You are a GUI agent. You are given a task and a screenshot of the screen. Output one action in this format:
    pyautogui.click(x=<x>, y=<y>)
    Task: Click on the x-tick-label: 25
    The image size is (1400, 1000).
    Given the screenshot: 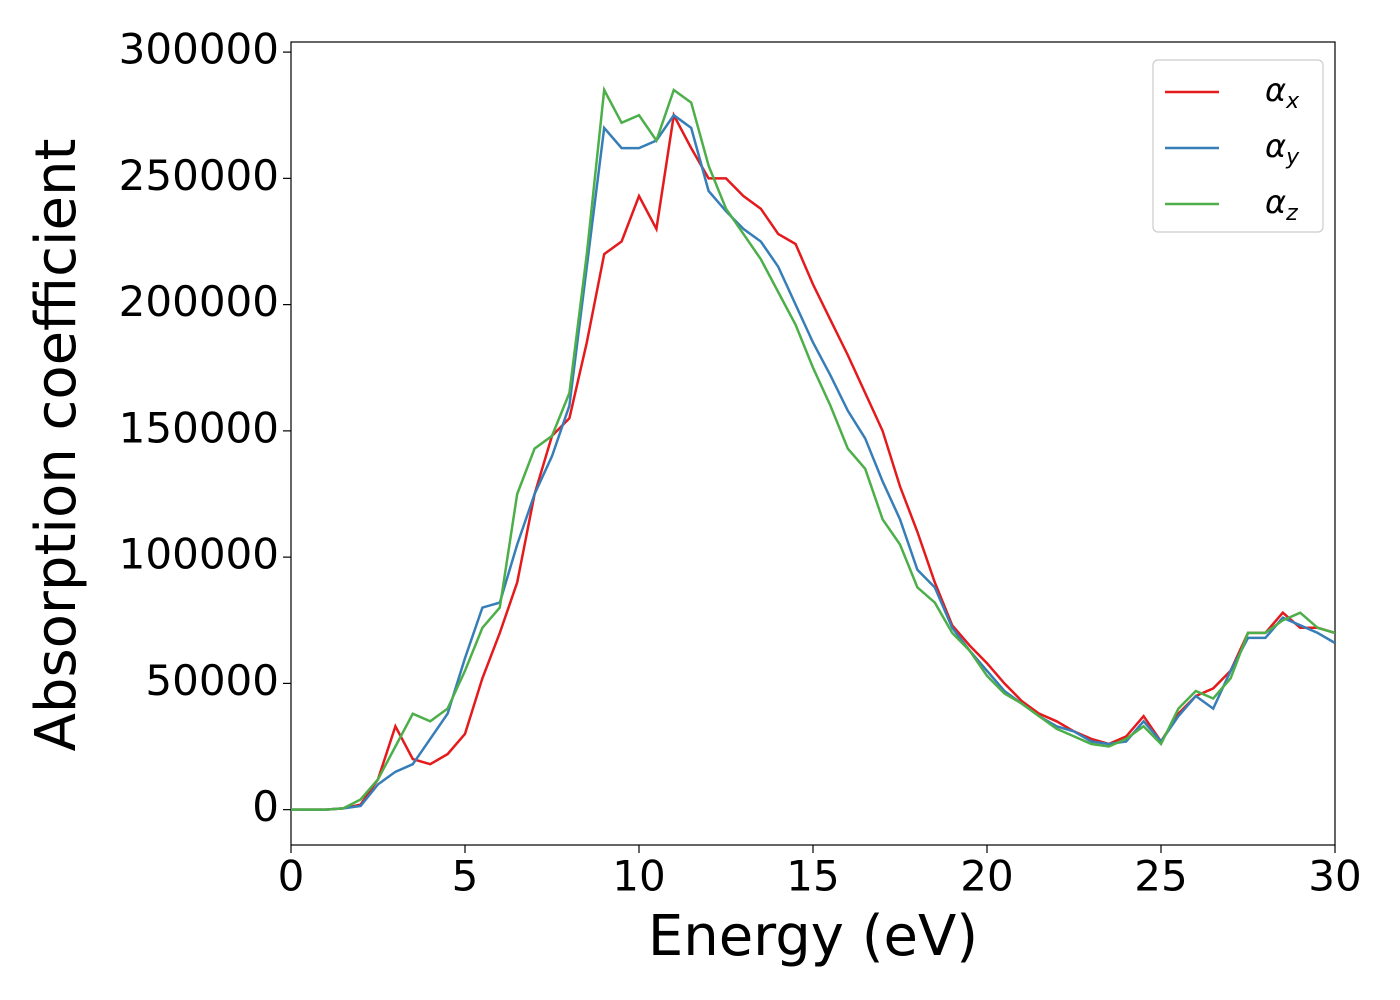 What is the action you would take?
    pyautogui.click(x=1160, y=876)
    